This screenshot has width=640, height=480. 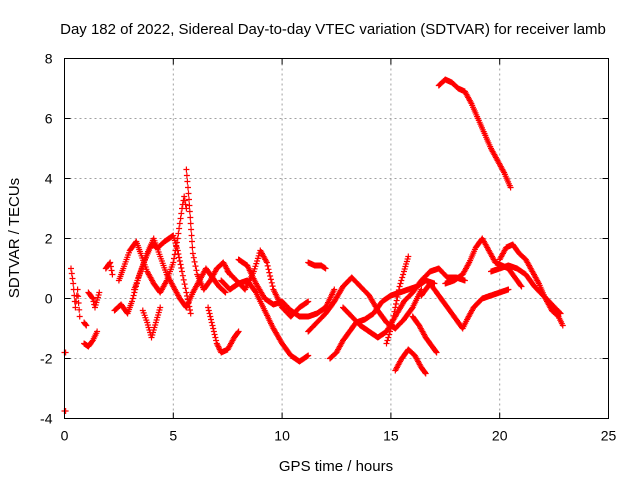 I want to click on y-tick-label: 2, so click(x=49, y=239).